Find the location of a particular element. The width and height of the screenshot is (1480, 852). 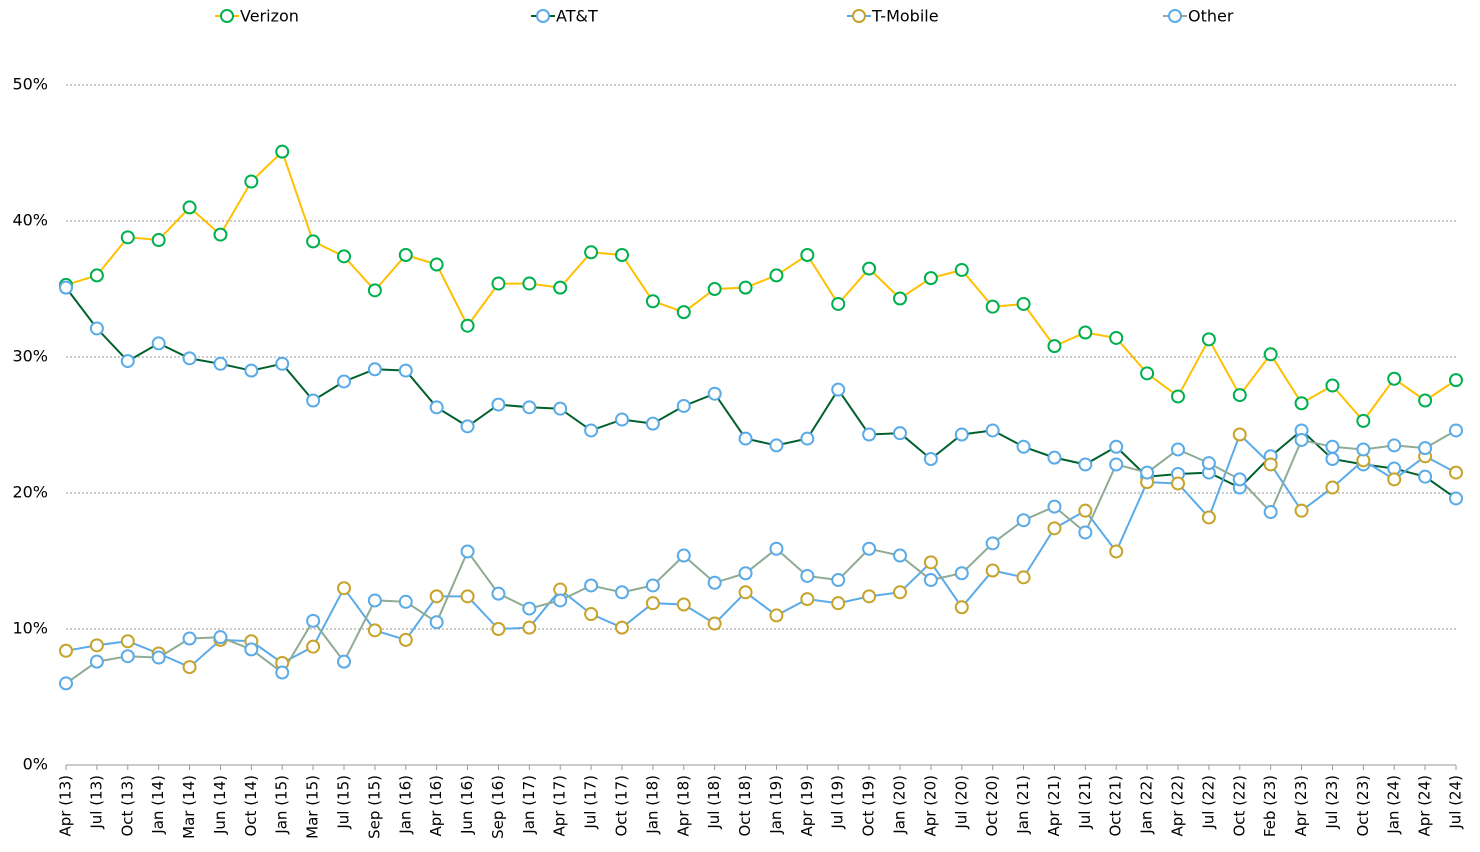

x-tick-label: Apr (21) is located at coordinates (1054, 806).